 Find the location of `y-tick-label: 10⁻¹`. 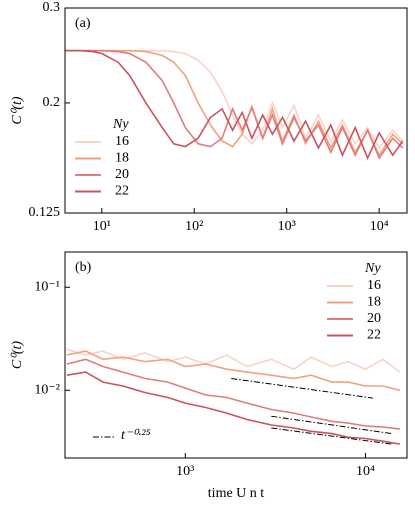

y-tick-label: 10⁻¹ is located at coordinates (47, 286).